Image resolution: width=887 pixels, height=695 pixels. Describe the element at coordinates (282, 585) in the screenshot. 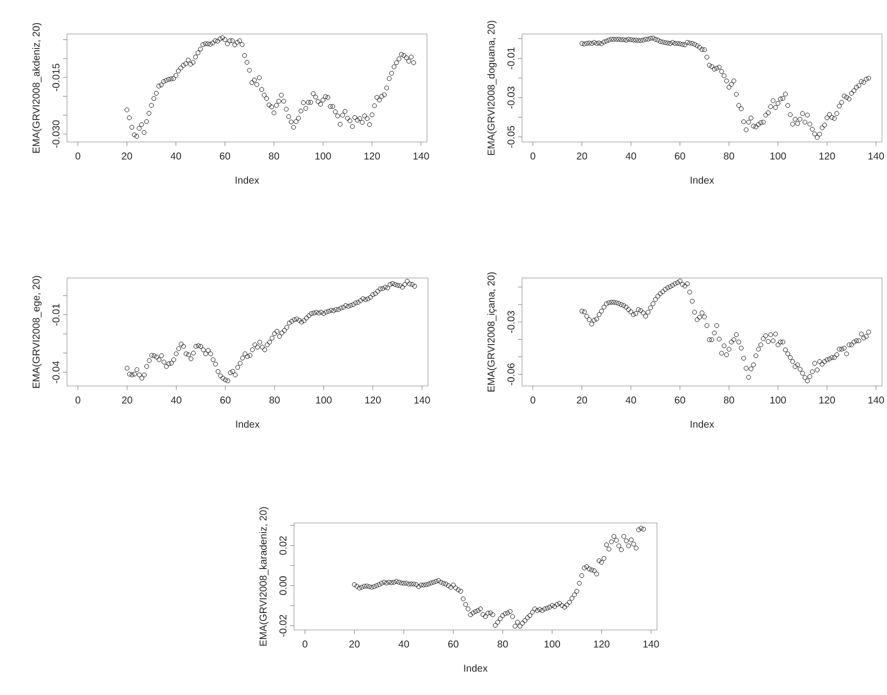

I see `y-tick-label: 0.00` at that location.